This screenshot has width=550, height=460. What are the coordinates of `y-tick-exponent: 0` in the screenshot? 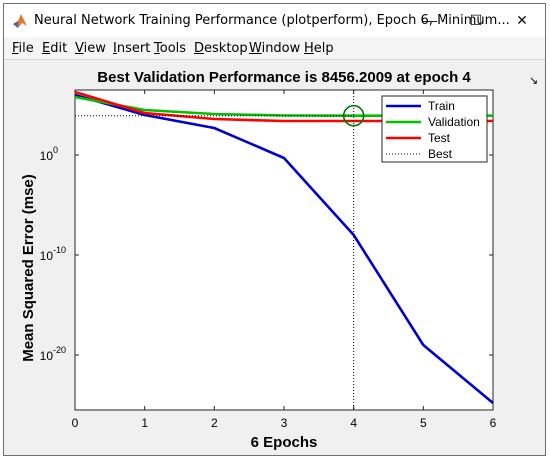 It's located at (55, 150).